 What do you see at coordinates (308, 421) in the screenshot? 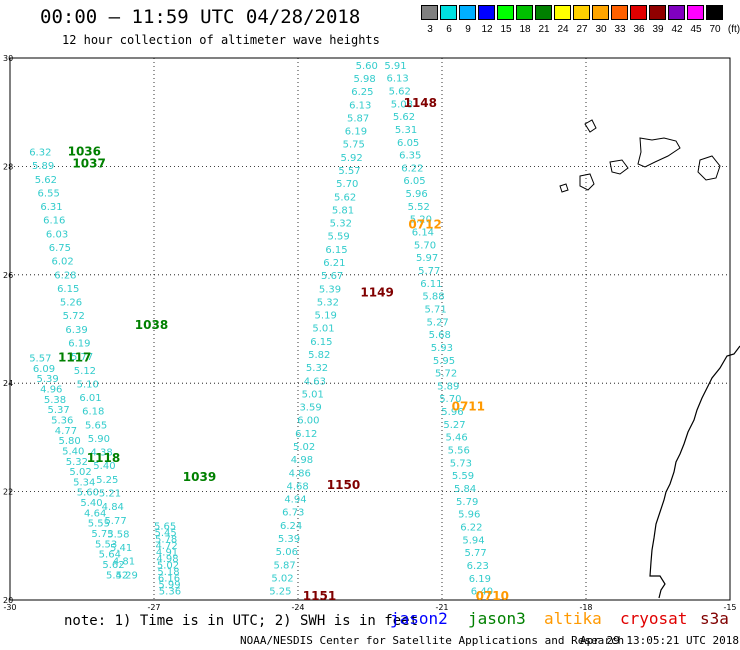
I see `wave-height-value: 6.00` at bounding box center [308, 421].